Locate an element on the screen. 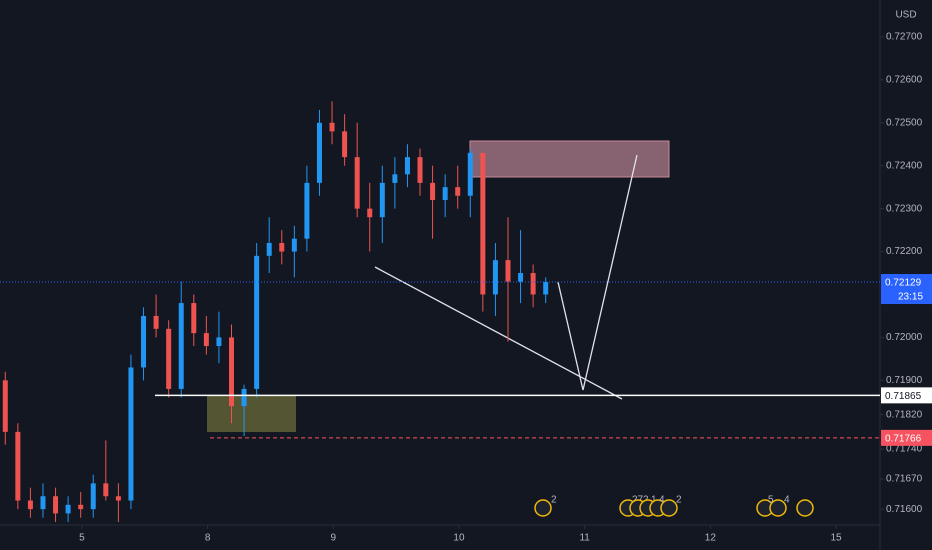 The width and height of the screenshot is (932, 550). x-tick-label: 15 is located at coordinates (836, 538).